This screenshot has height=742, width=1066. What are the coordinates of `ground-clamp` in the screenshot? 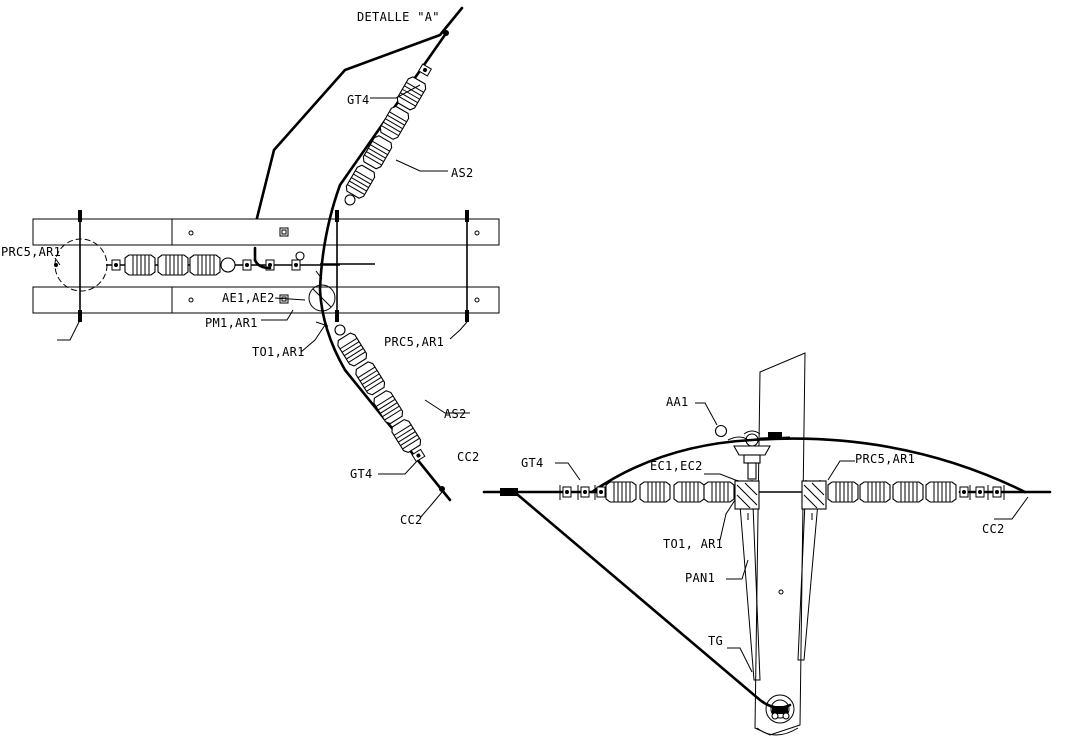 It's located at (780, 709).